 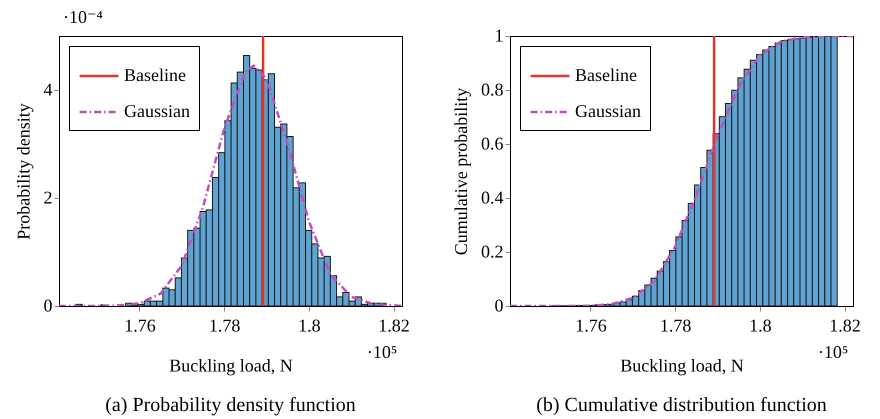 I want to click on y-tick-label: 0.8, so click(x=492, y=90).